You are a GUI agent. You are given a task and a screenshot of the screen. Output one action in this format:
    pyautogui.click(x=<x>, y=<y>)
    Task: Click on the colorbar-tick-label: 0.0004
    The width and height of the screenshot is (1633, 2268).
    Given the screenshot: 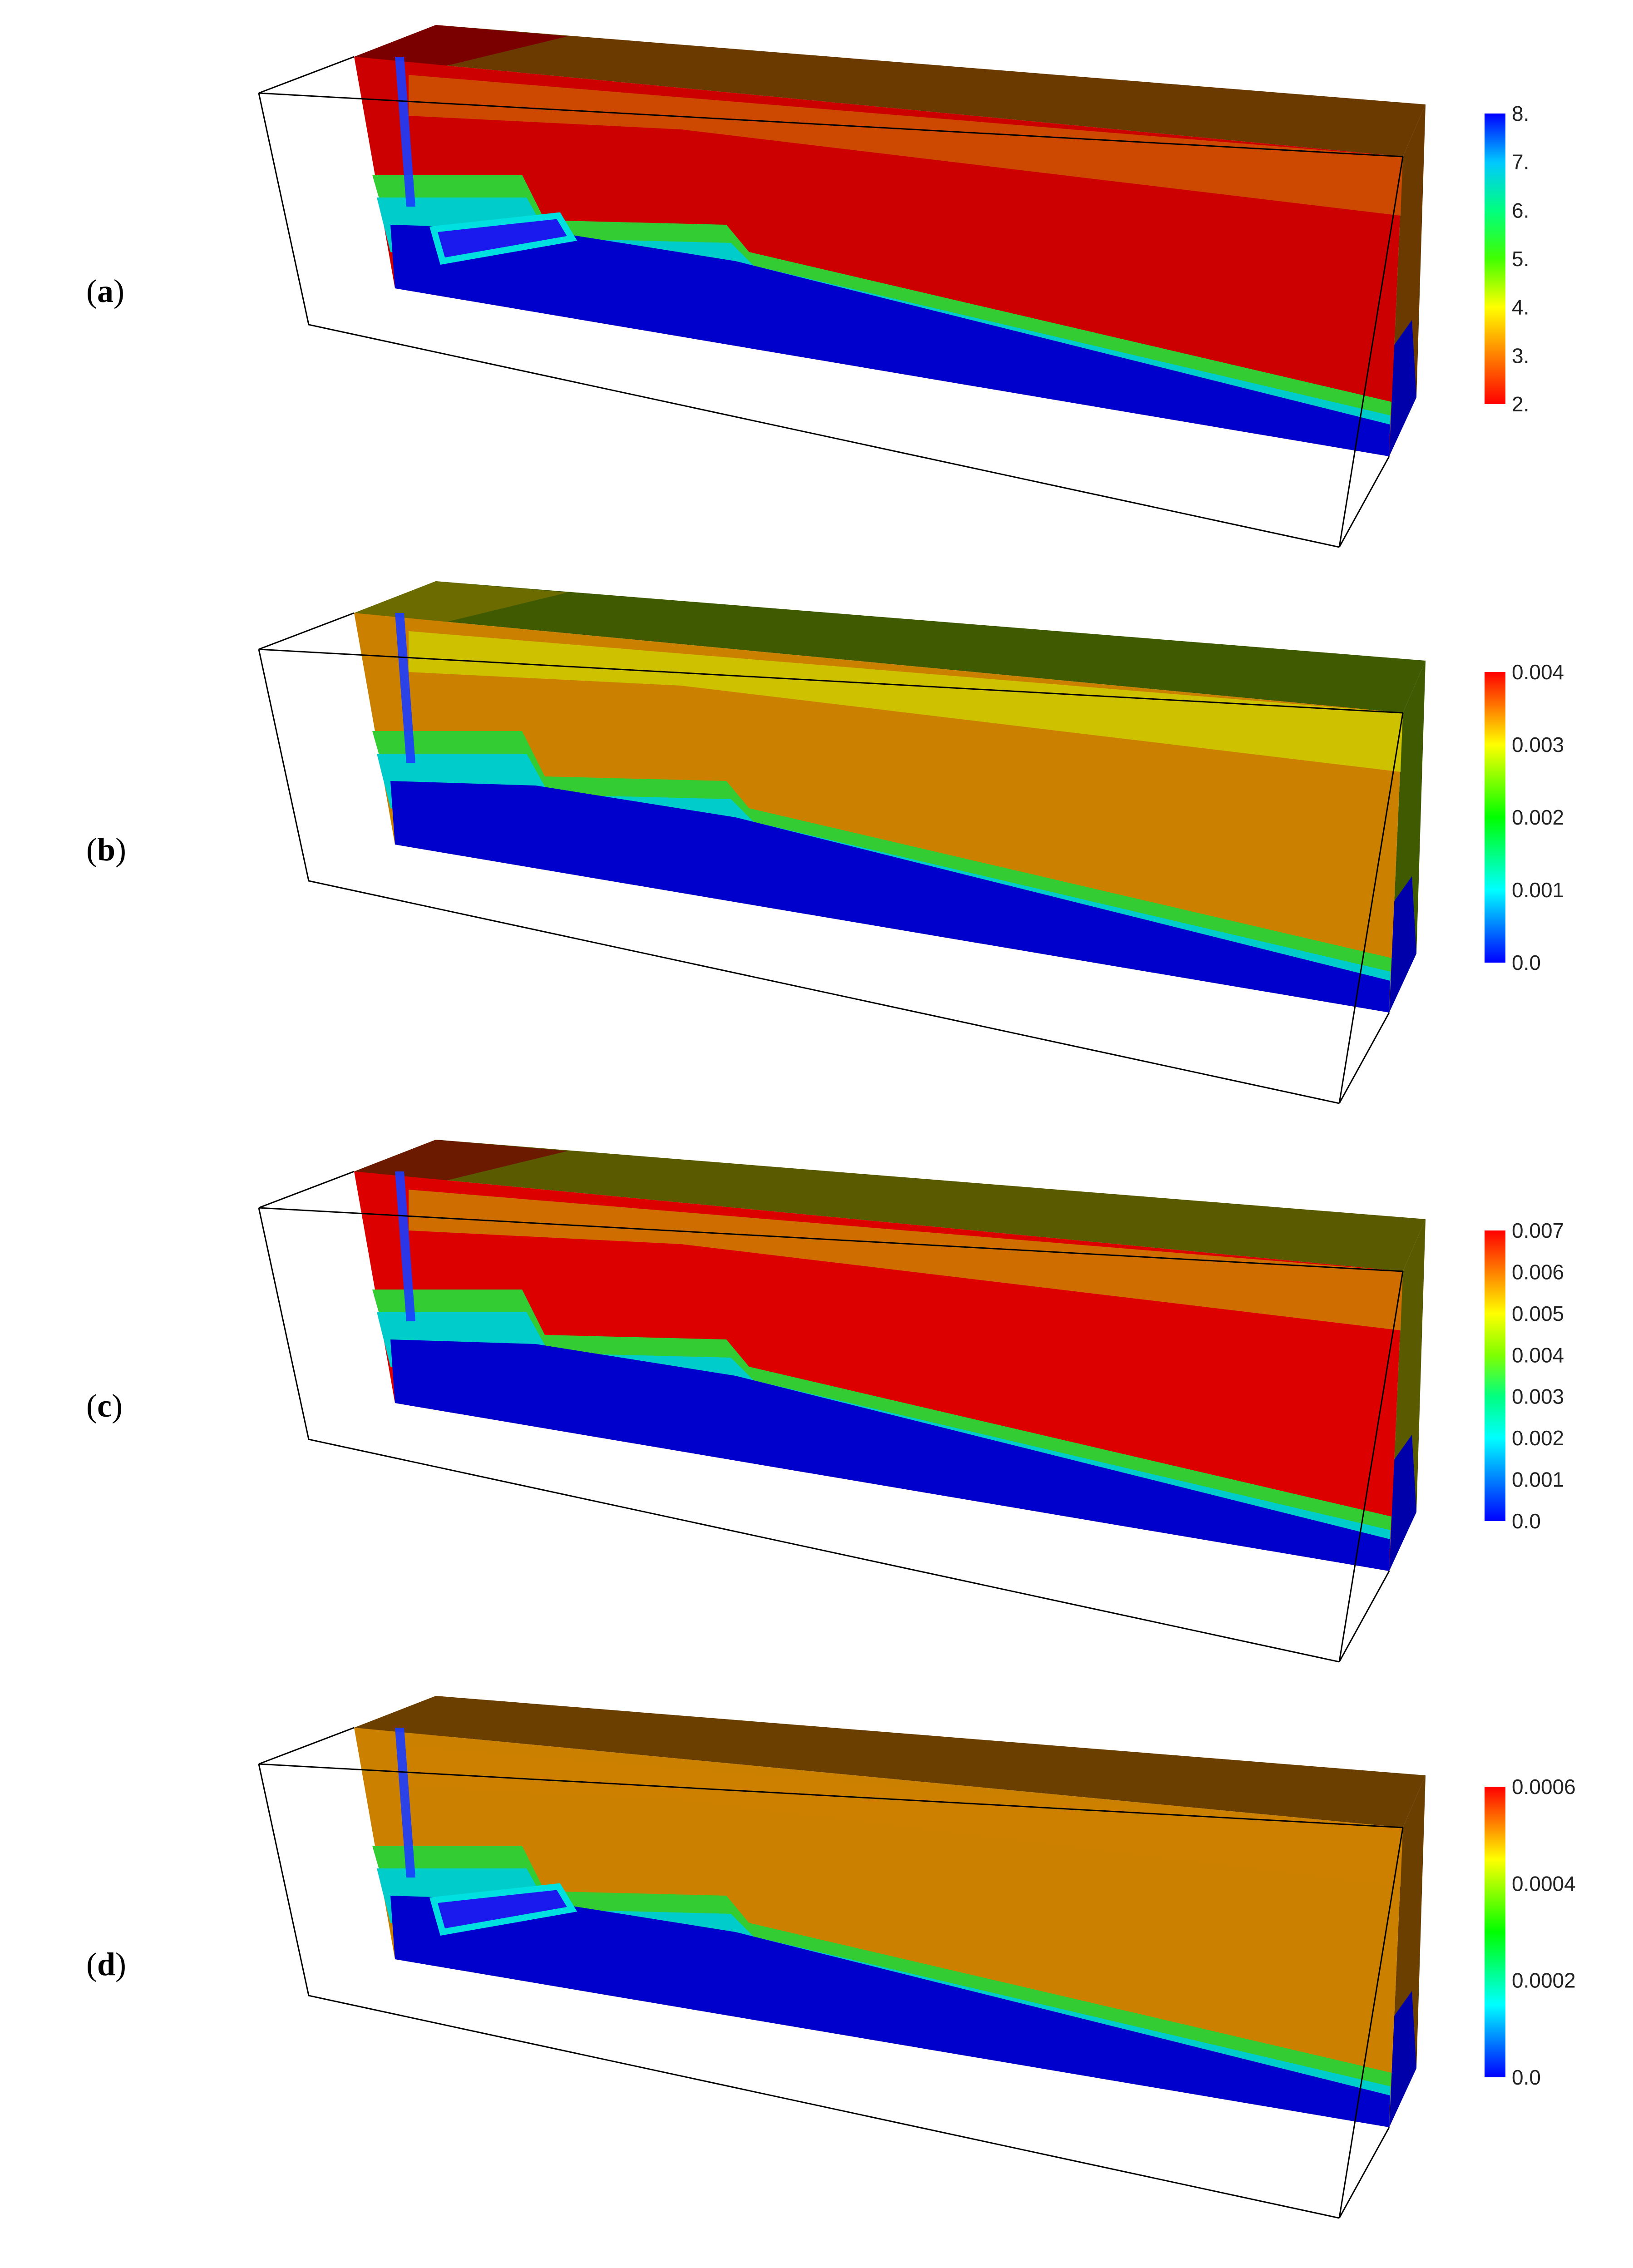 What is the action you would take?
    pyautogui.click(x=1544, y=1884)
    